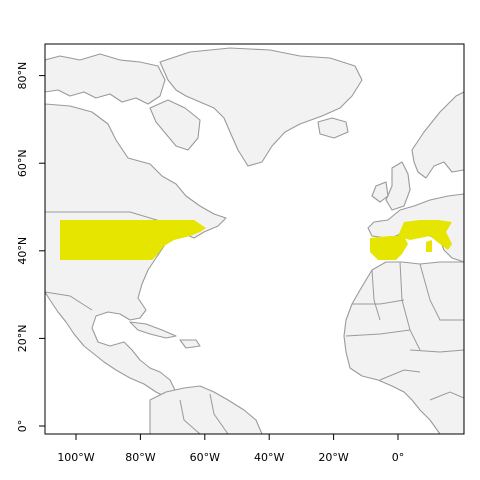  What do you see at coordinates (75, 457) in the screenshot?
I see `x-tick-label: 100°W` at bounding box center [75, 457].